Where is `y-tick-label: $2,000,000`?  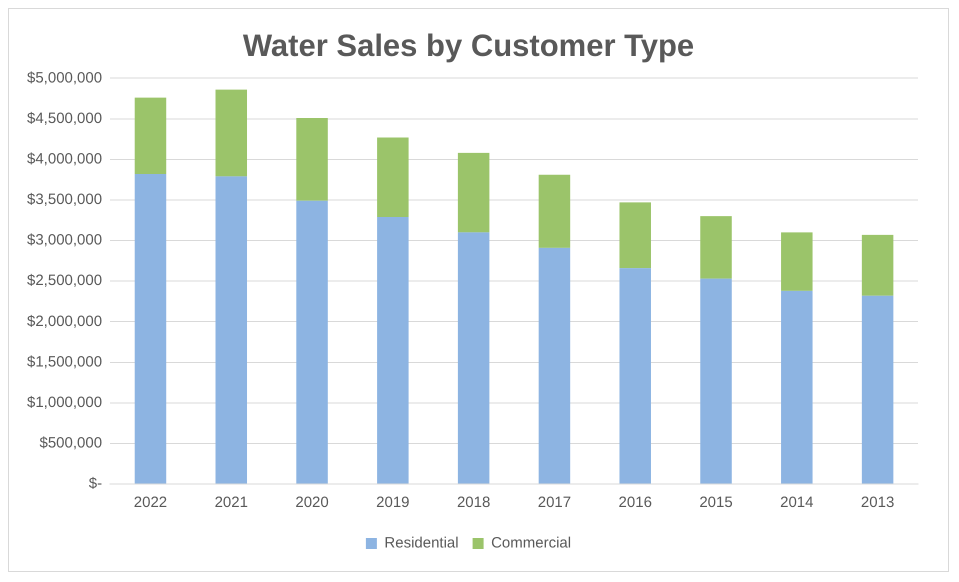 y-tick-label: $2,000,000 is located at coordinates (64, 321).